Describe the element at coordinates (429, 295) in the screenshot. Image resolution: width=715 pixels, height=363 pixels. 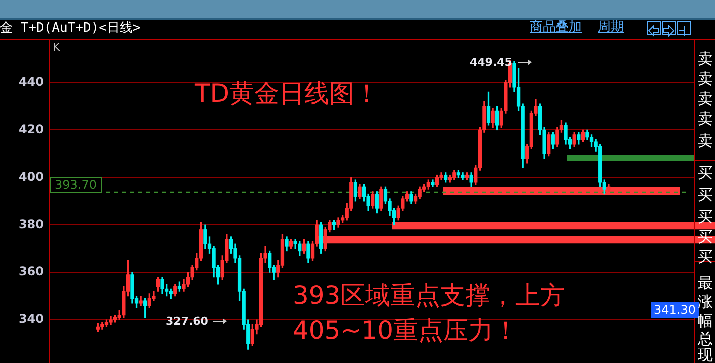
I see `annotation: 393区域重点支撑，上方` at that location.